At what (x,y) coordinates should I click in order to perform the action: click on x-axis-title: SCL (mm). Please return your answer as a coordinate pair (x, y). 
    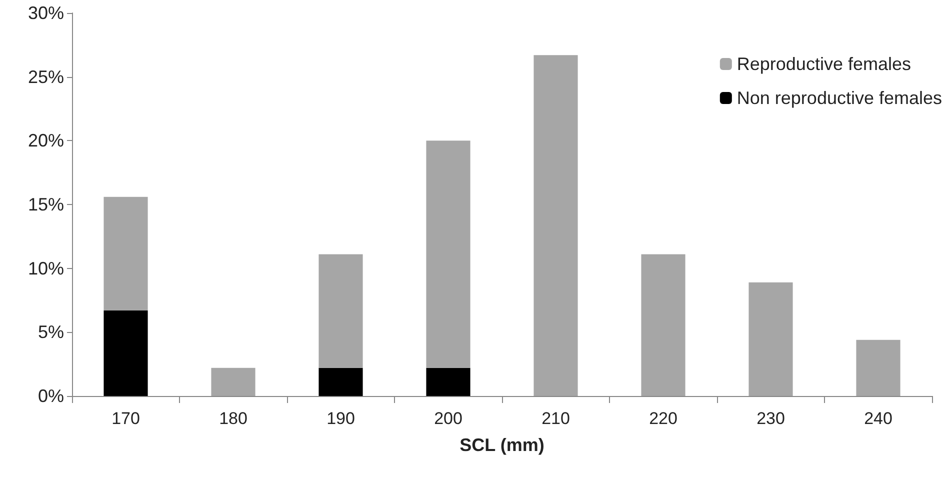
    Looking at the image, I should click on (502, 445).